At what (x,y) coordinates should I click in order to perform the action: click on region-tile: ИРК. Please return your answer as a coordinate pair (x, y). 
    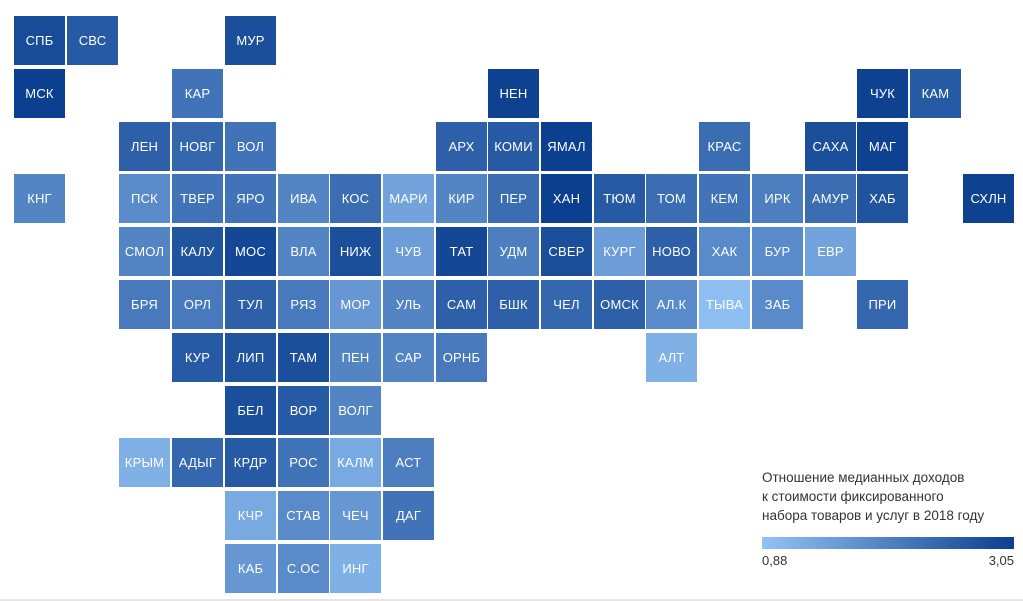
    Looking at the image, I should click on (777, 198).